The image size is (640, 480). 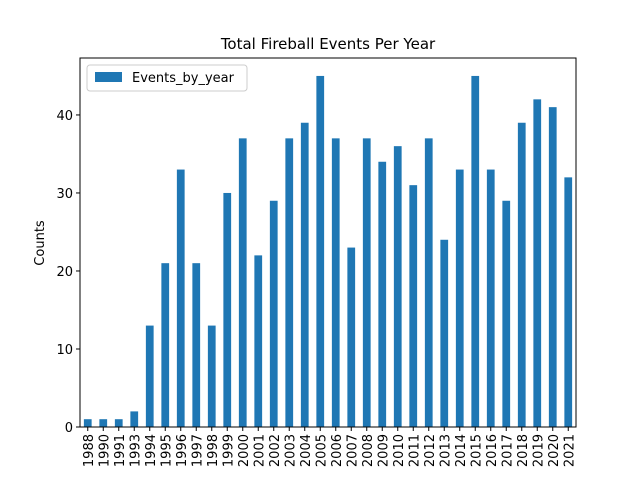 I want to click on x-tick-label: 2010, so click(x=399, y=450).